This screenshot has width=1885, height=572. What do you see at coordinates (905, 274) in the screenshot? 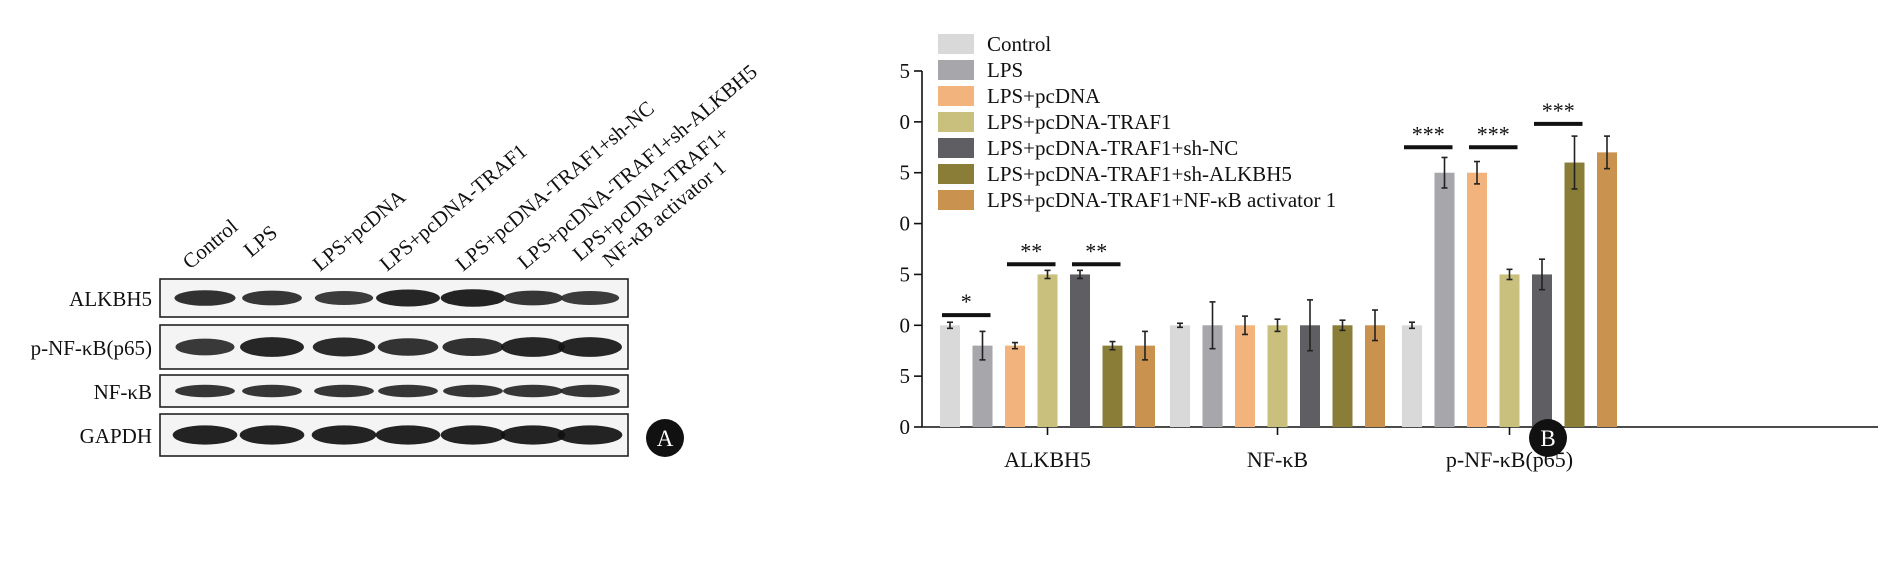
I see `y-tick-label: 1.5` at bounding box center [905, 274].